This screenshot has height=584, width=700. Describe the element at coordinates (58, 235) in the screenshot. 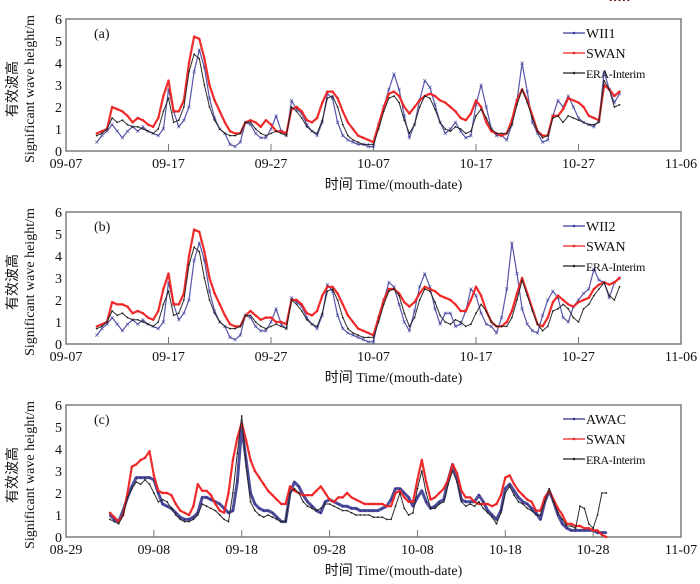

I see `y-tick-label: 5` at that location.